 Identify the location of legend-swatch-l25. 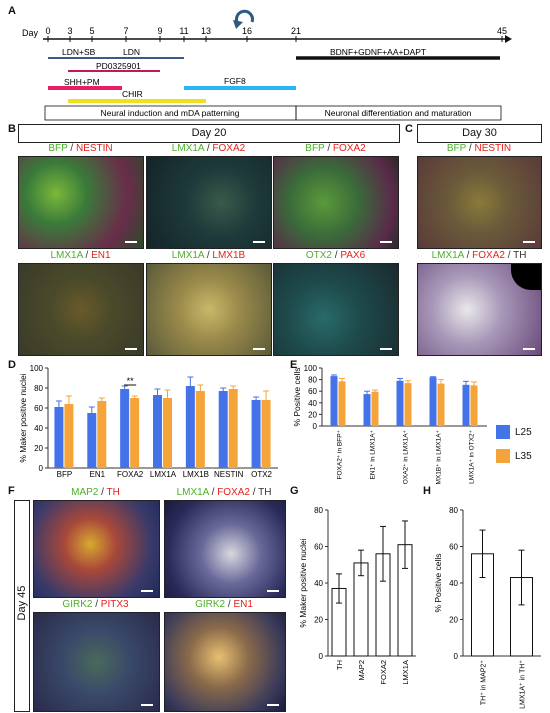
(503, 432).